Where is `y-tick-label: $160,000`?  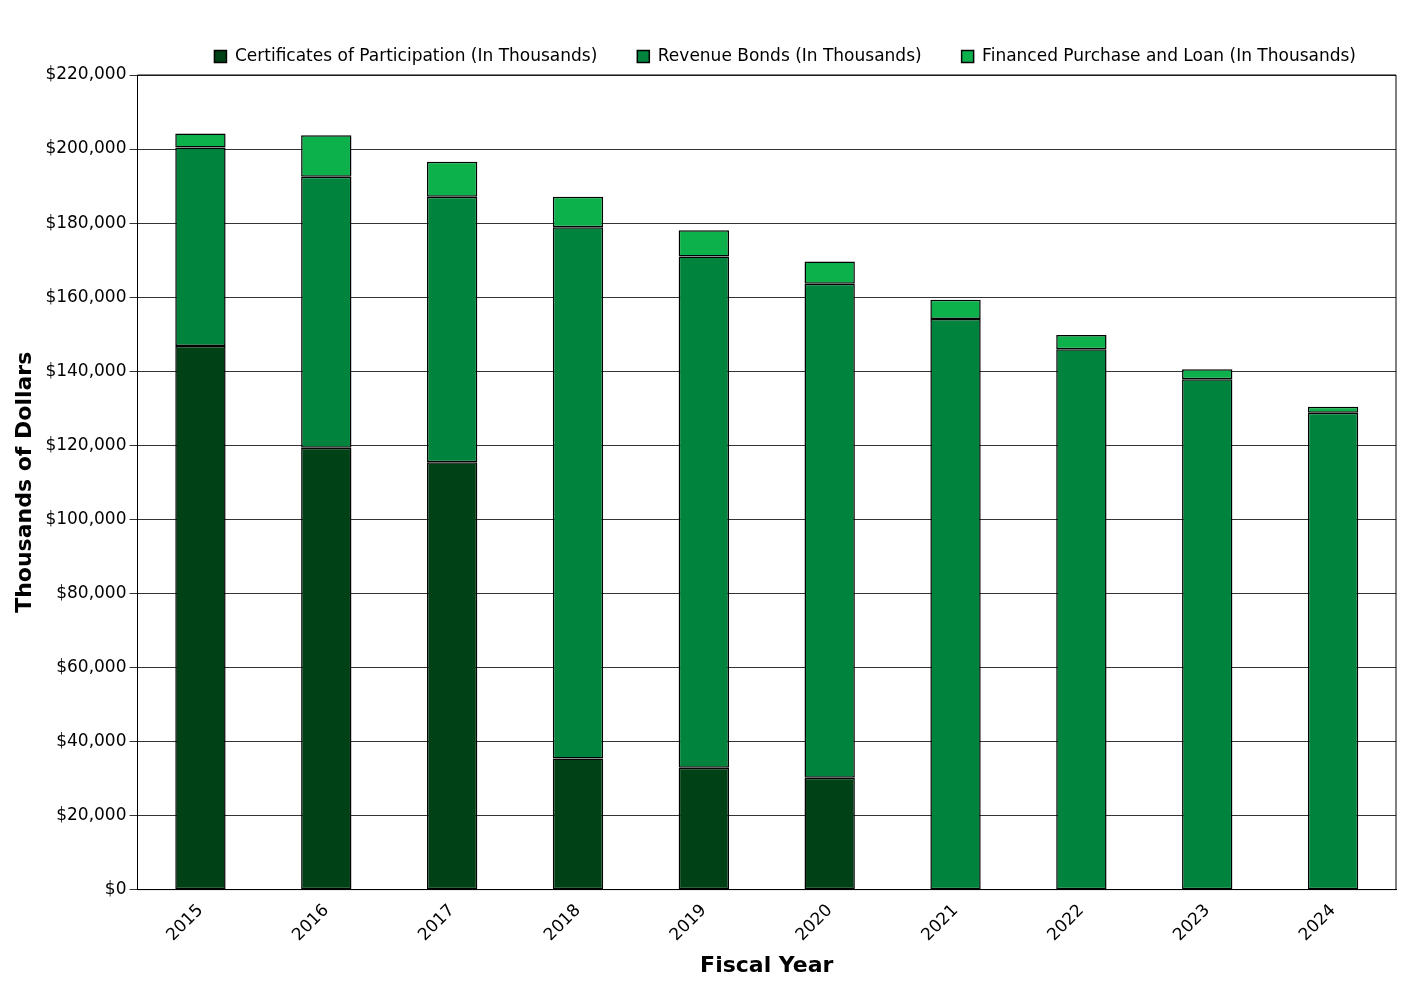 y-tick-label: $160,000 is located at coordinates (86, 295).